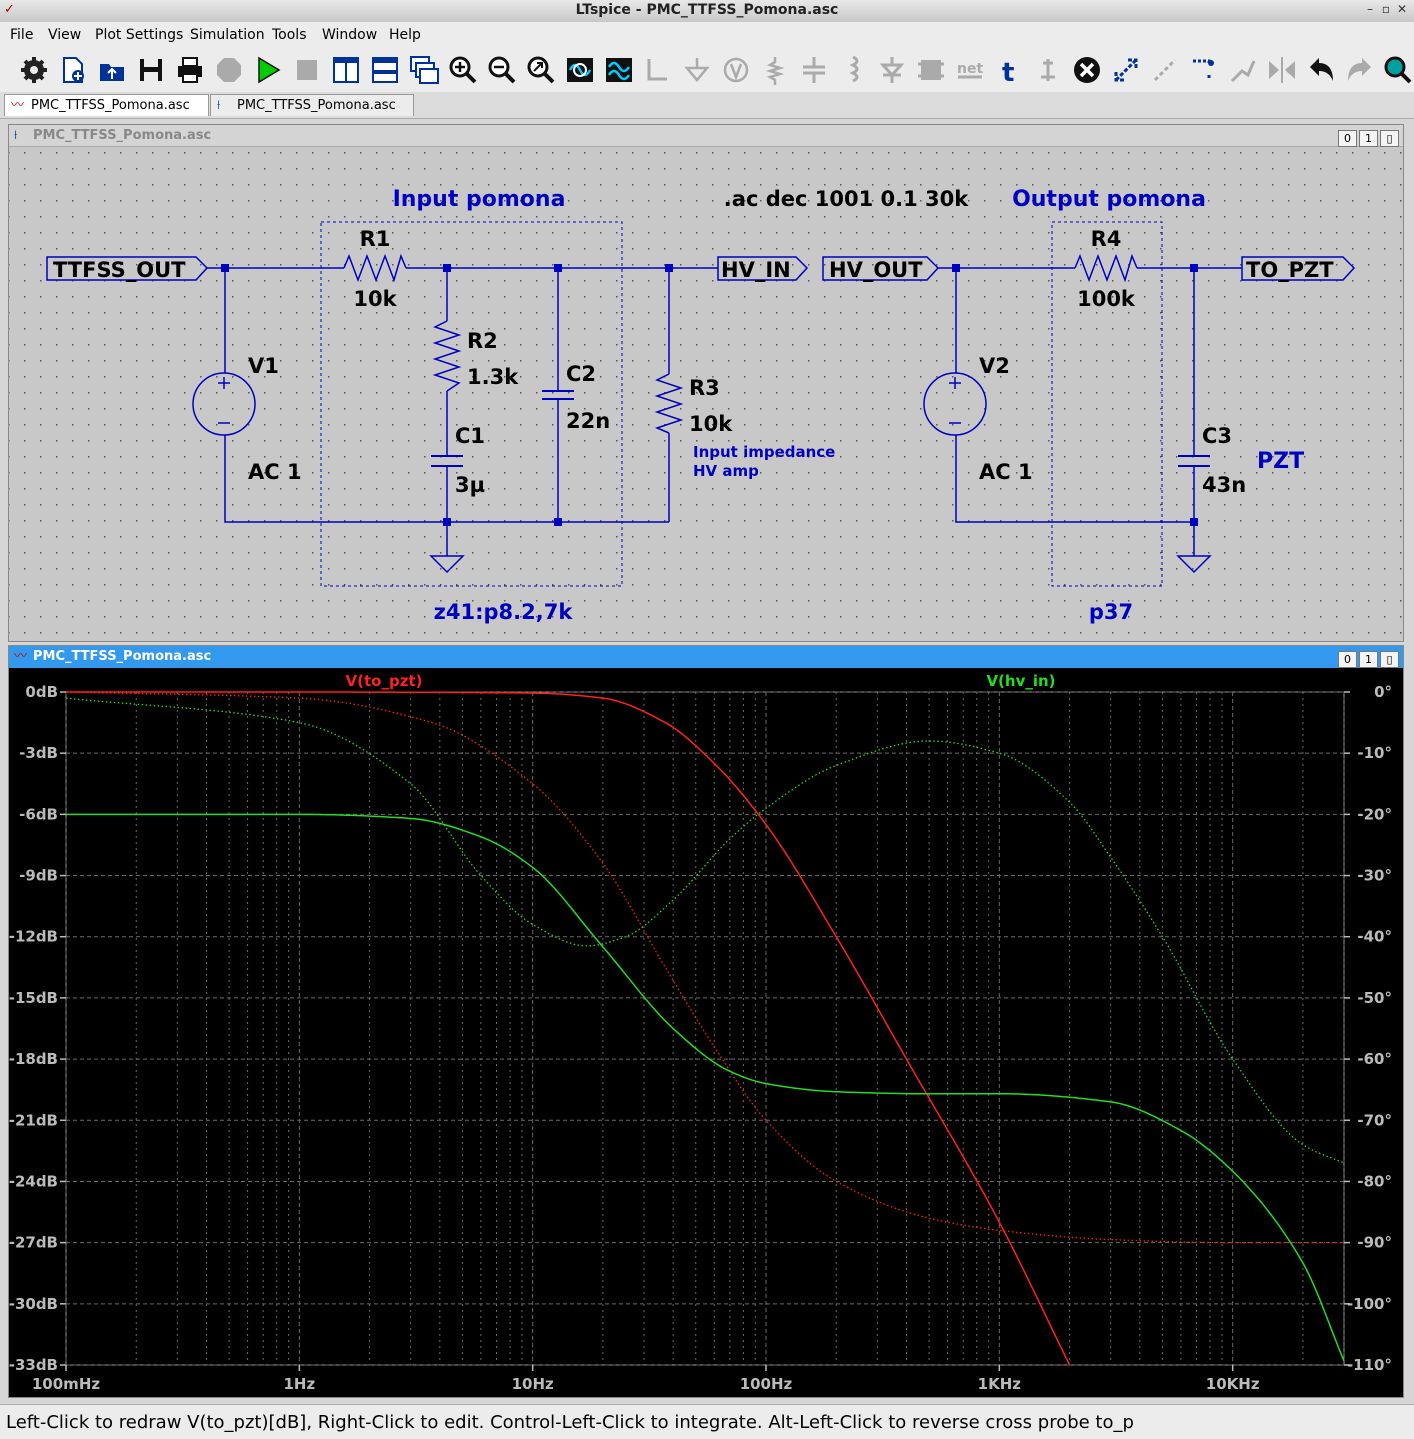  What do you see at coordinates (704, 388) in the screenshot?
I see `r3-name: R3` at bounding box center [704, 388].